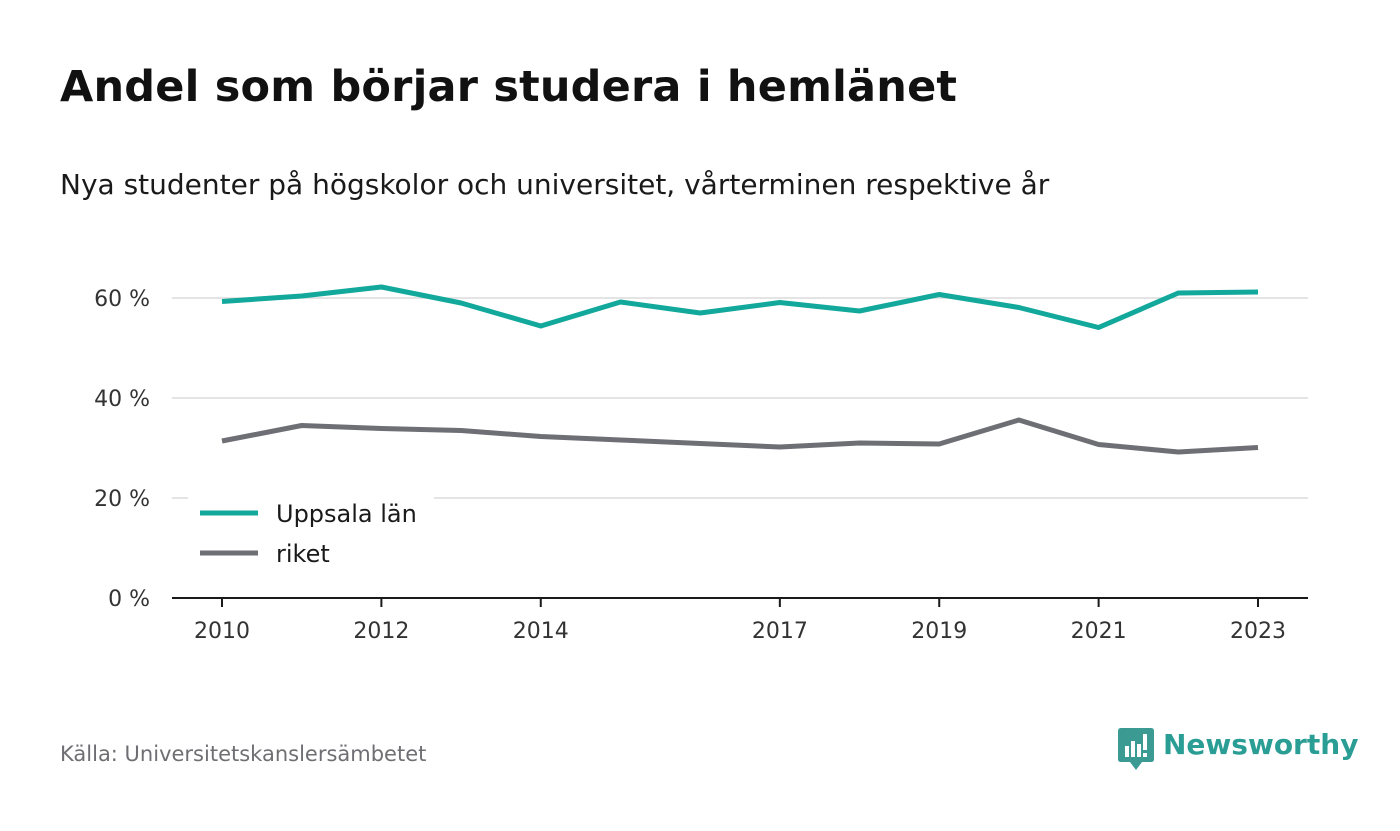 This screenshot has width=1400, height=831. I want to click on x-tick-label: 2021, so click(1099, 631).